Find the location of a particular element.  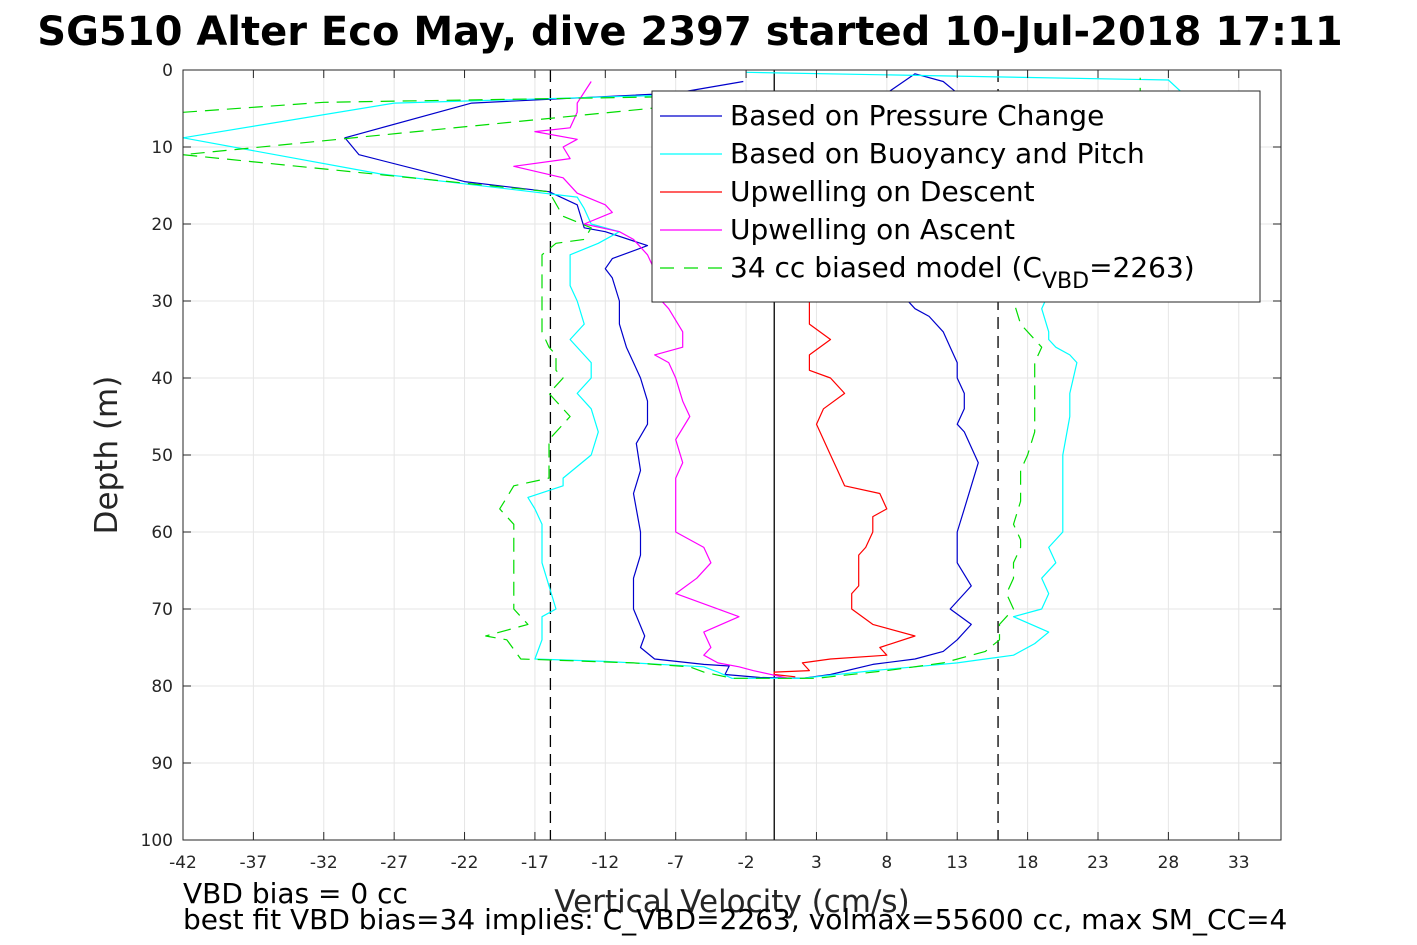

y-axis-label: Depth (m) is located at coordinates (107, 455).